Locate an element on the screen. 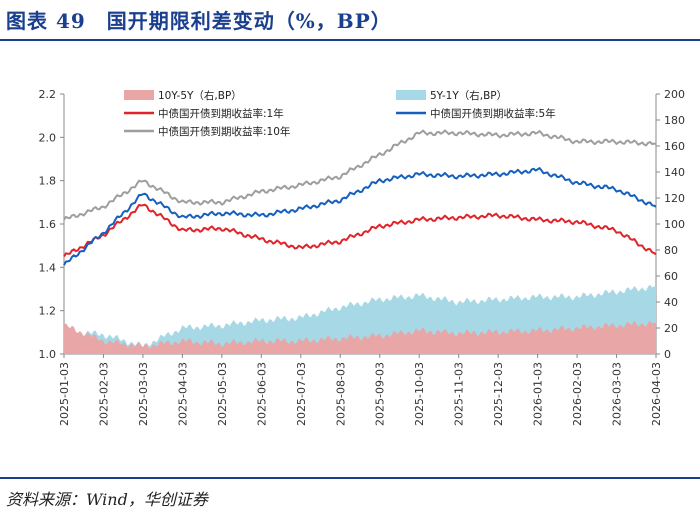  legend-label: 10Y-5Y（右,BP） is located at coordinates (200, 95).